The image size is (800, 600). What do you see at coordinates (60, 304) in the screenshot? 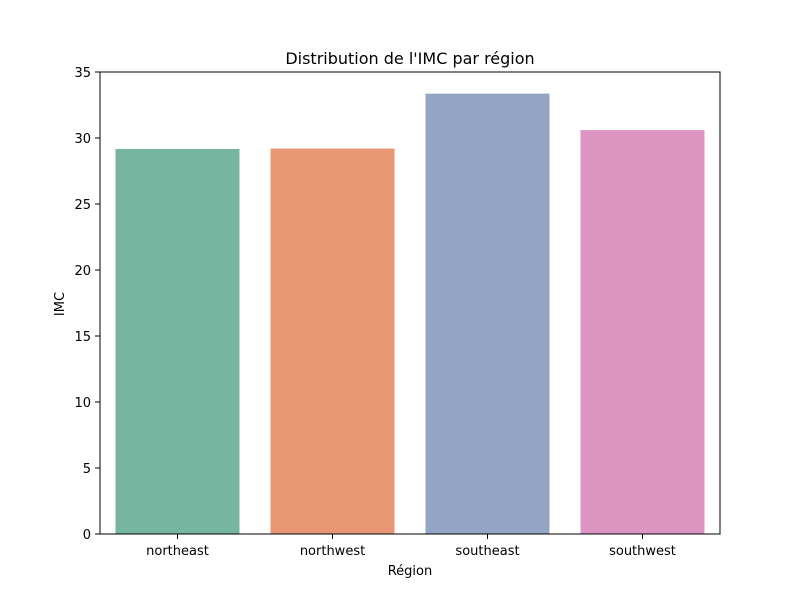
I see `y-axis-title: IMC` at bounding box center [60, 304].